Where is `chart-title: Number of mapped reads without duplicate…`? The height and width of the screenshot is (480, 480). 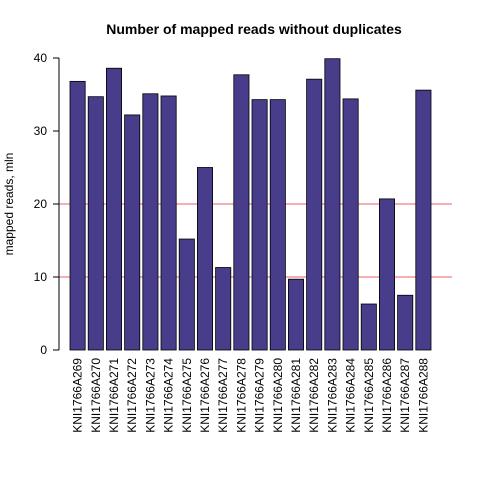
chart-title: Number of mapped reads without duplicate… is located at coordinates (254, 29).